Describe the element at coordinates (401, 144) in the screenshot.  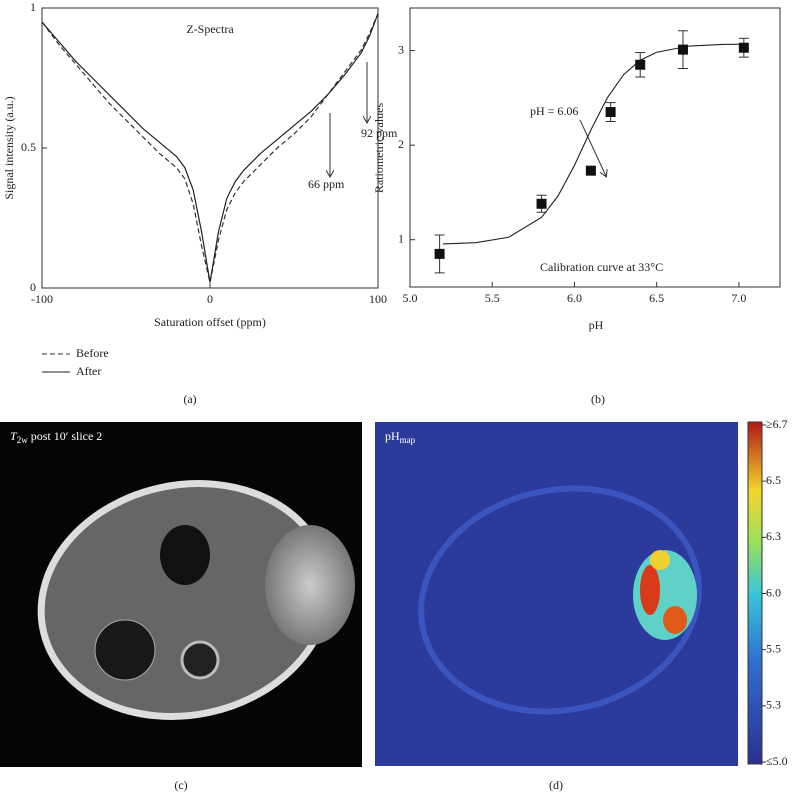
I see `y-tick-label: 2` at that location.